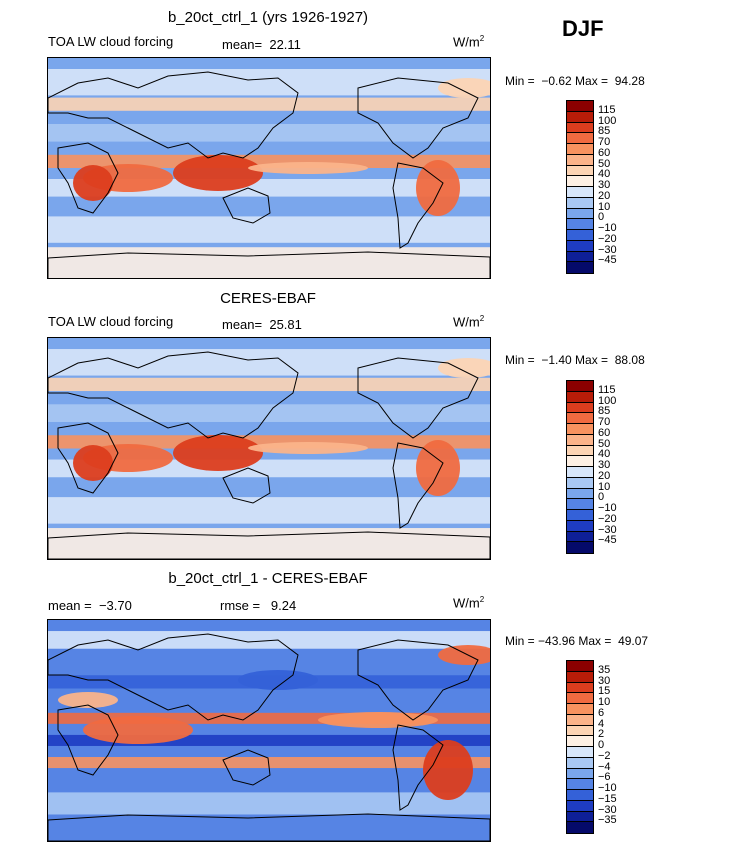 Image resolution: width=732 pixels, height=846 pixels. I want to click on panel-3-mean: mean = −3.70, so click(90, 605).